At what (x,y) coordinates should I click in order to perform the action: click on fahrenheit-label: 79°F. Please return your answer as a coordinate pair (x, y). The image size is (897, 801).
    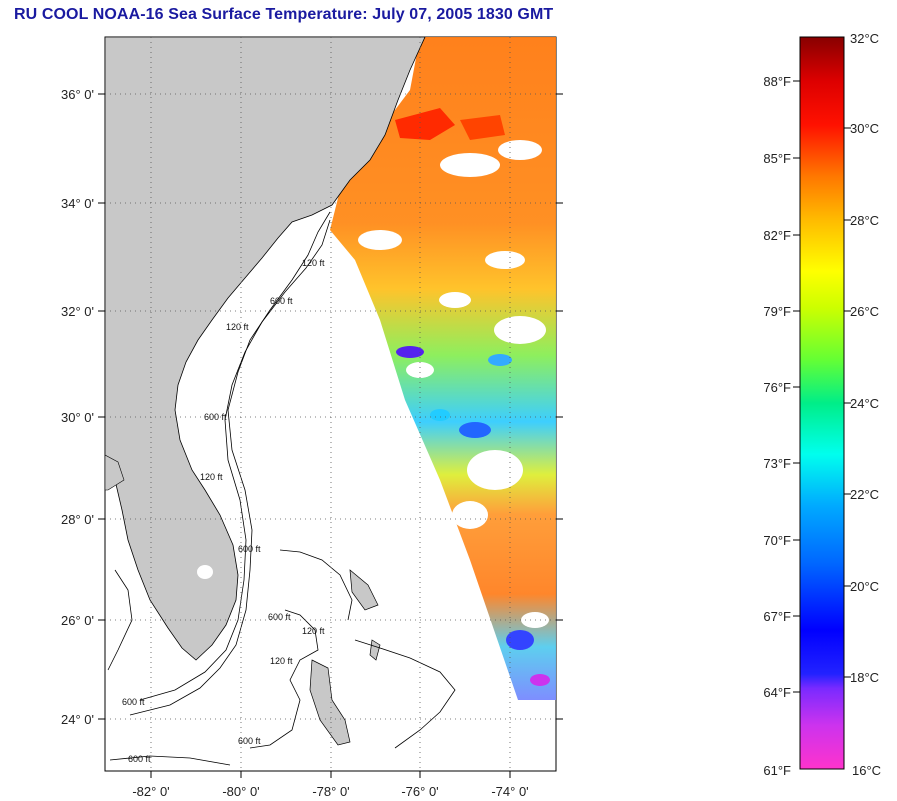
    Looking at the image, I should click on (777, 311).